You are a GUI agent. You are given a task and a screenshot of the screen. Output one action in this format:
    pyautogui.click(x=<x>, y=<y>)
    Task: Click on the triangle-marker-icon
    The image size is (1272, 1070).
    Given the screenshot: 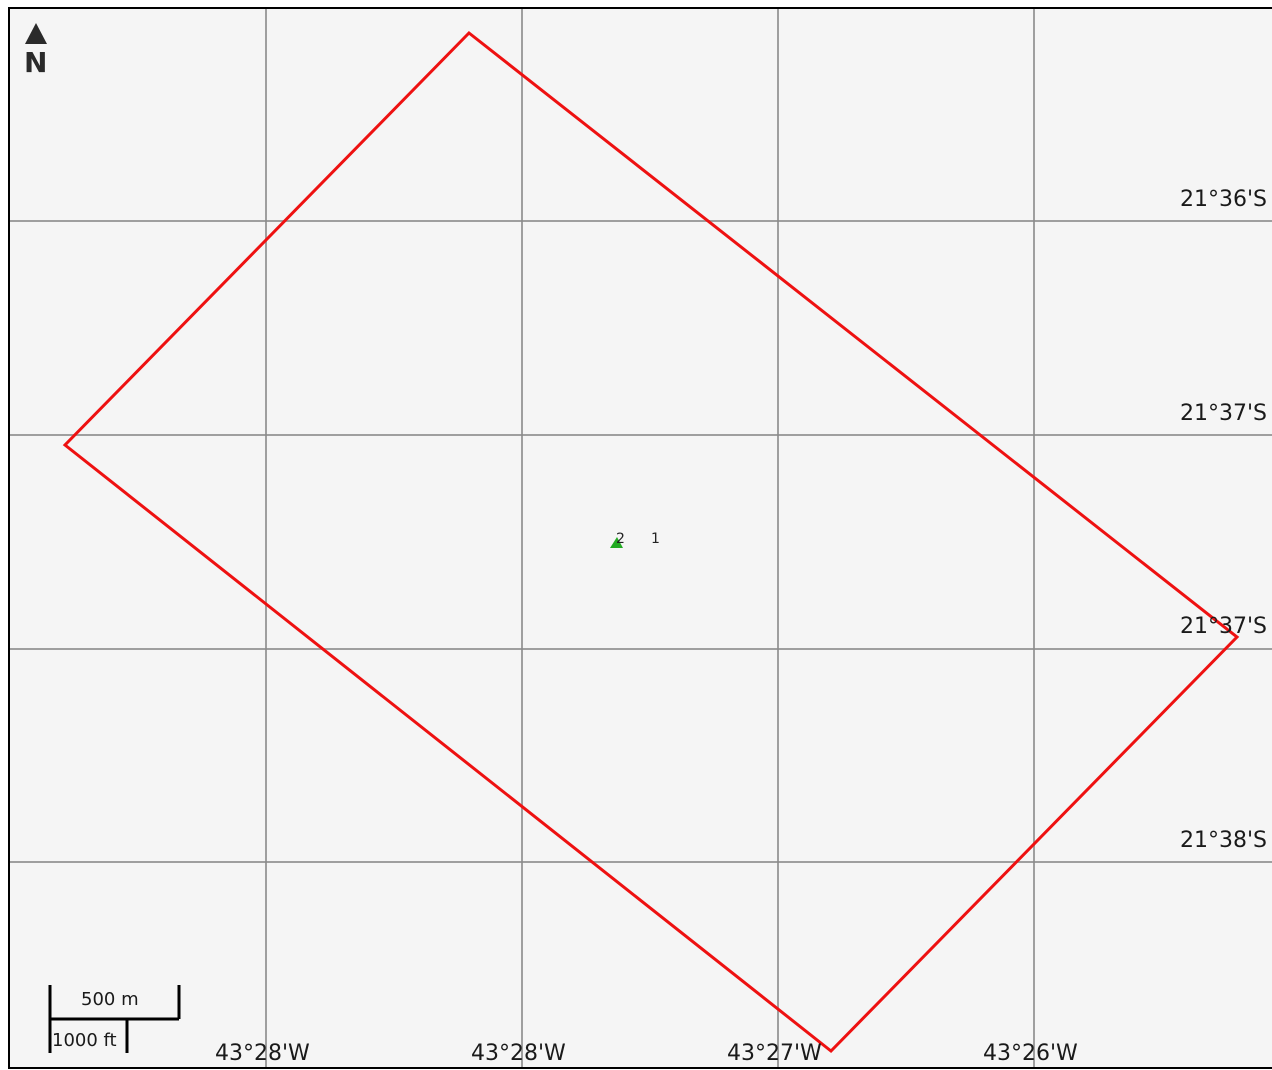 What is the action you would take?
    pyautogui.click(x=616, y=542)
    